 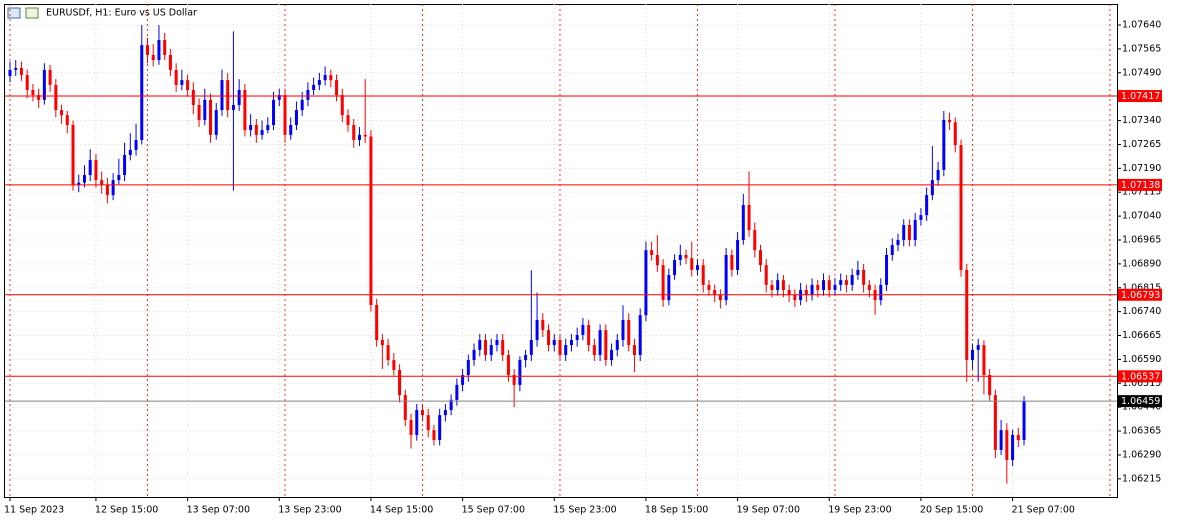 I want to click on x-tick-label: 11 Sep 2023, so click(x=34, y=510).